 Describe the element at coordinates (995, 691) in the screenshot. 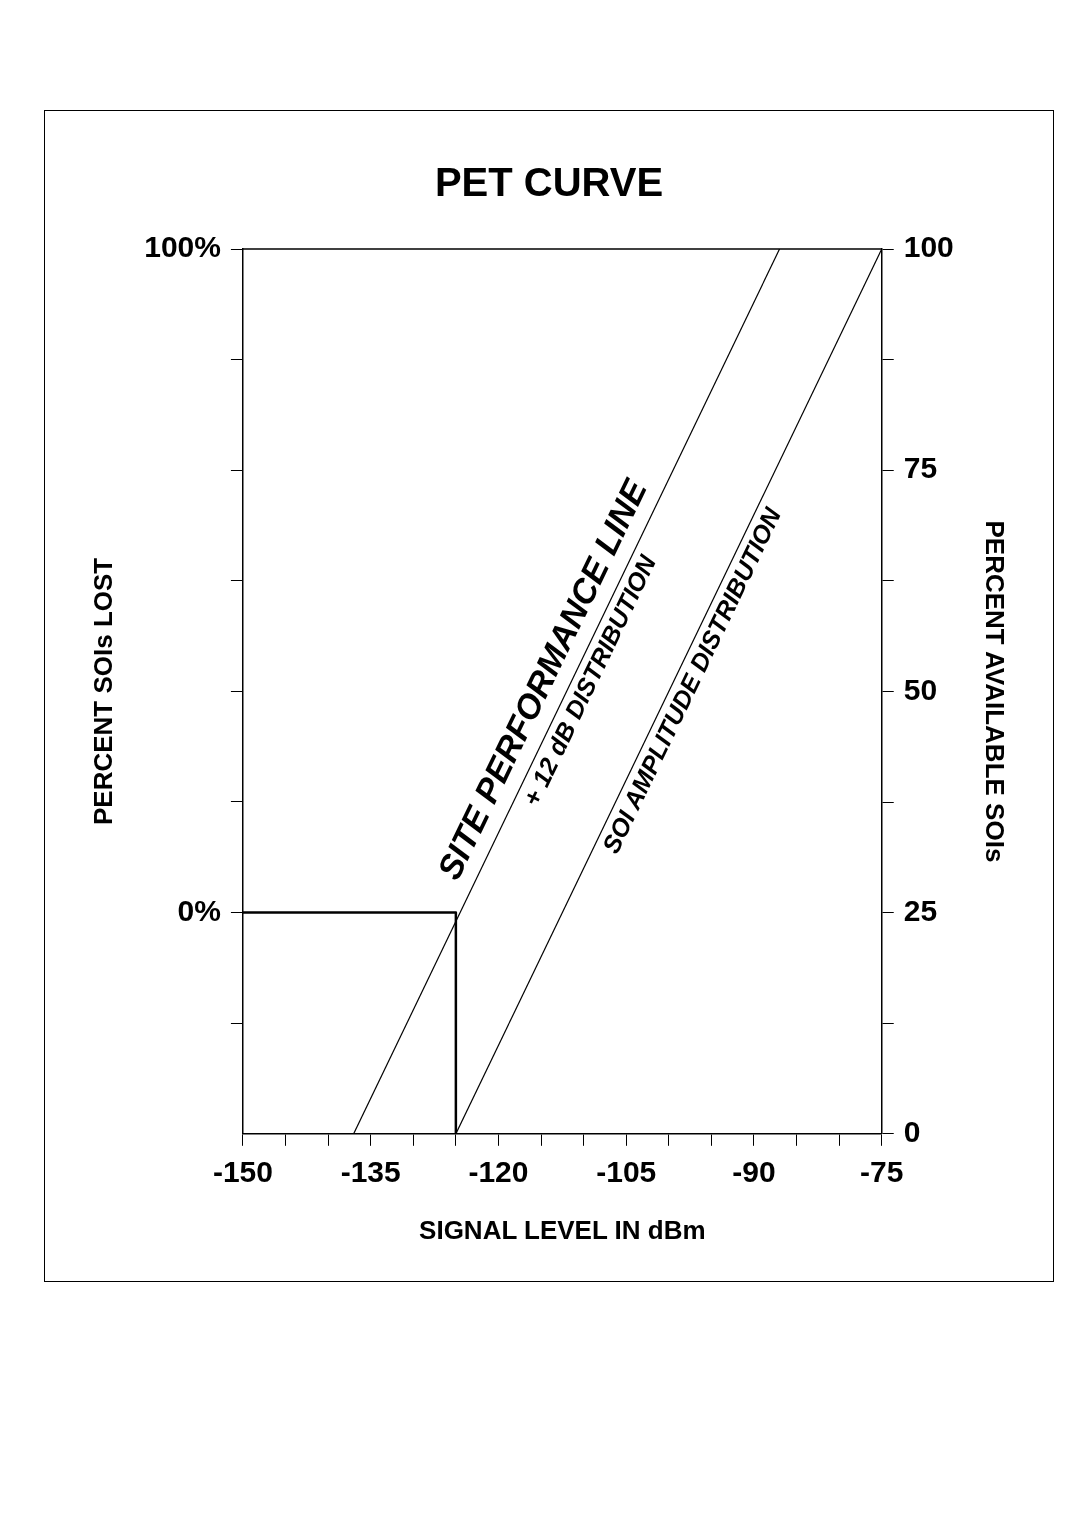

I see `y2-axis-title: PERCENT AVAILABLE SOIs` at that location.